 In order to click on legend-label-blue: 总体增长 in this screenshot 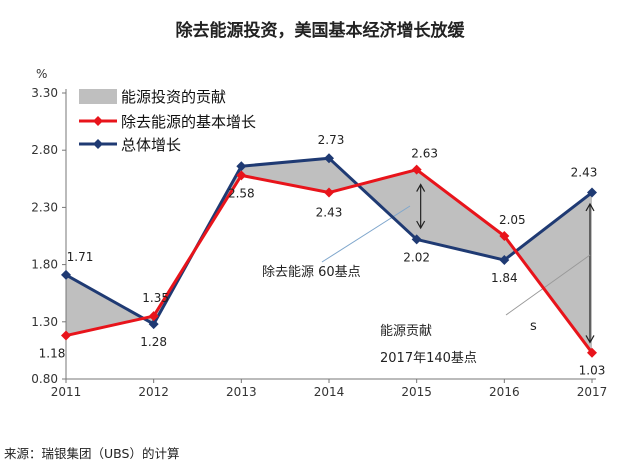, I will do `click(151, 145)`.